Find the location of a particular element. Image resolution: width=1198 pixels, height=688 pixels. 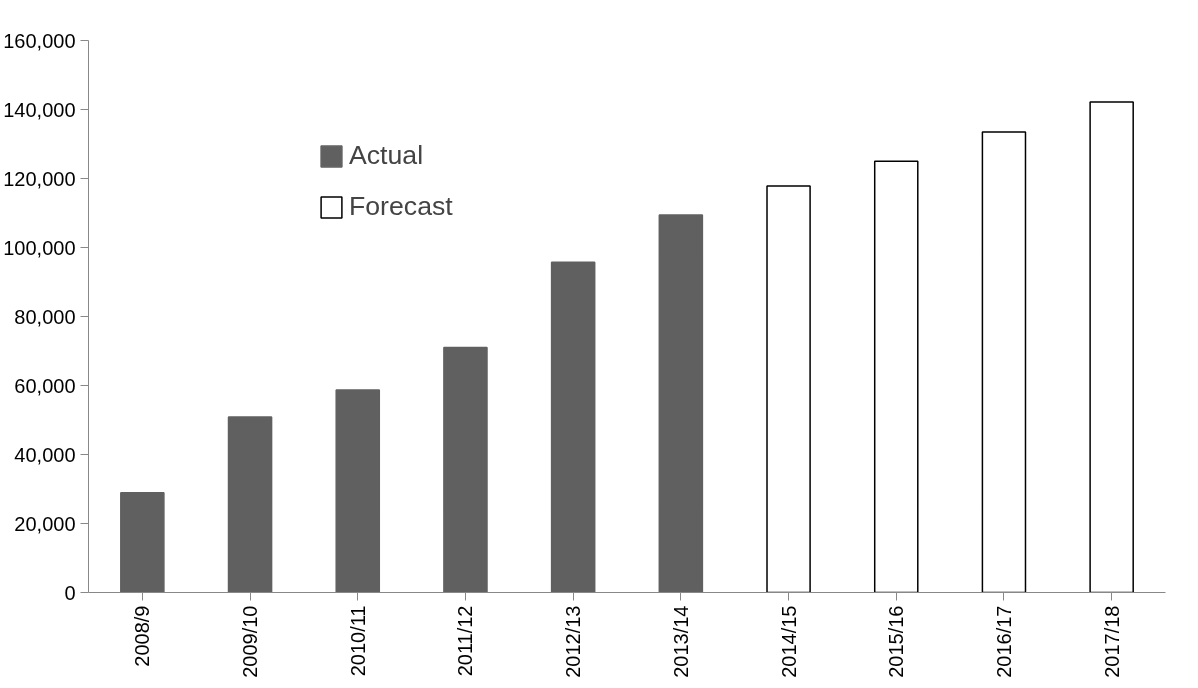

x-tick-label: 2010/11 is located at coordinates (357, 641).